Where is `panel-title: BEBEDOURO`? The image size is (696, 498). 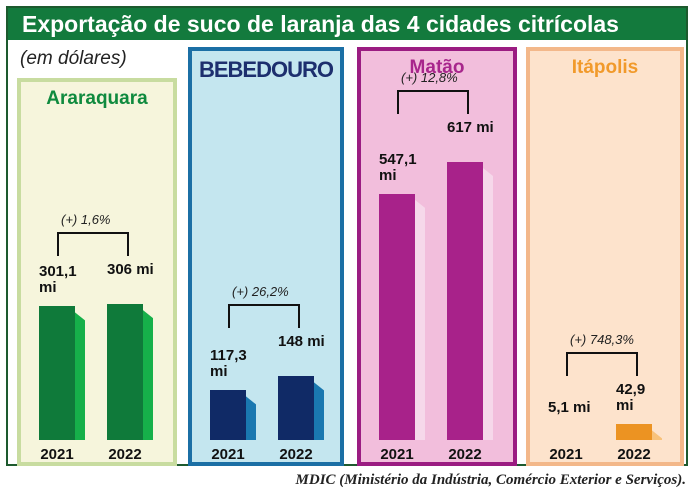
panel-title: BEBEDOURO is located at coordinates (266, 69).